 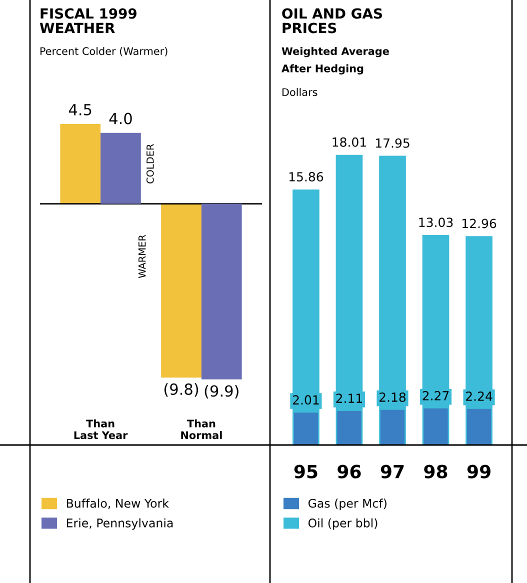 I want to click on y-axis-title: Dollars, so click(x=300, y=92).